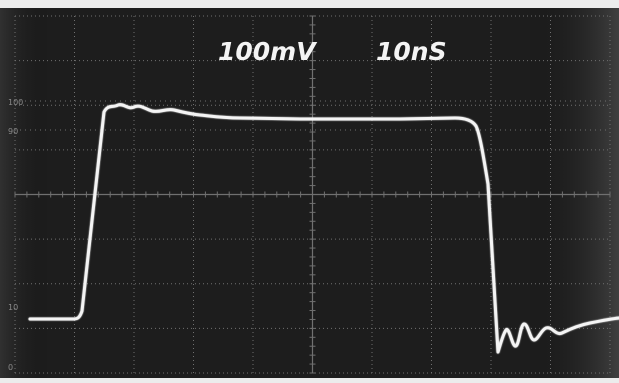 The width and height of the screenshot is (619, 383). Describe the element at coordinates (267, 51) in the screenshot. I see `volts-per-div-label: 100mV` at that location.